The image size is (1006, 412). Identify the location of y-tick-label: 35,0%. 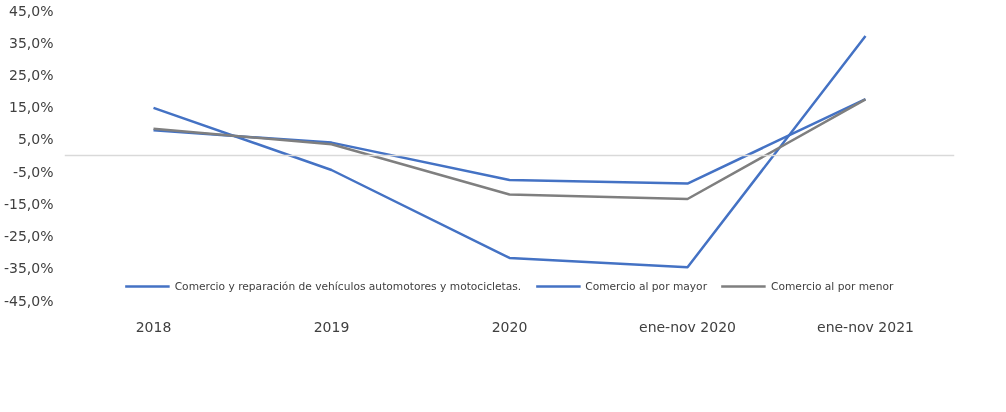
(31, 42).